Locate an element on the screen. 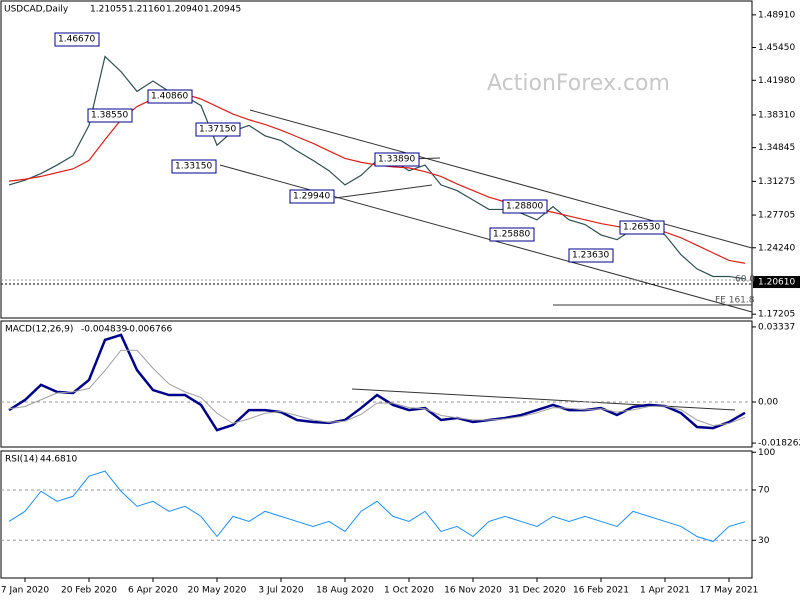 Image resolution: width=800 pixels, height=600 pixels. price-label: 1.20610 is located at coordinates (776, 283).